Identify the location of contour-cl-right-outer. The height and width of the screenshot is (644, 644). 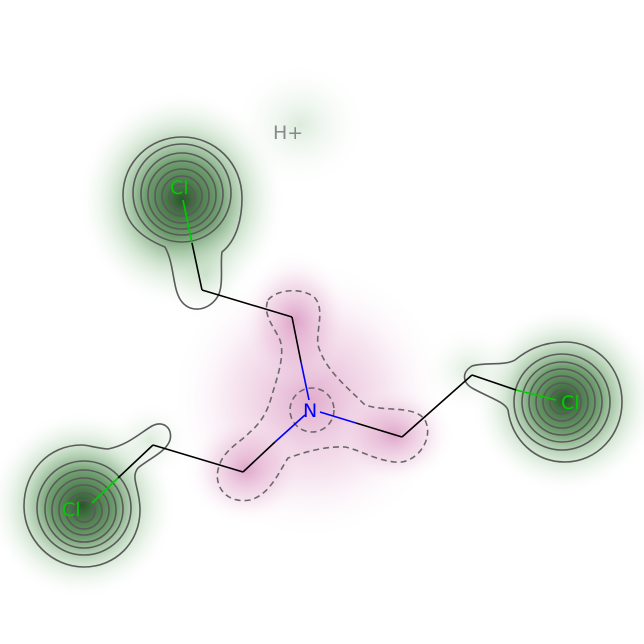
(543, 402).